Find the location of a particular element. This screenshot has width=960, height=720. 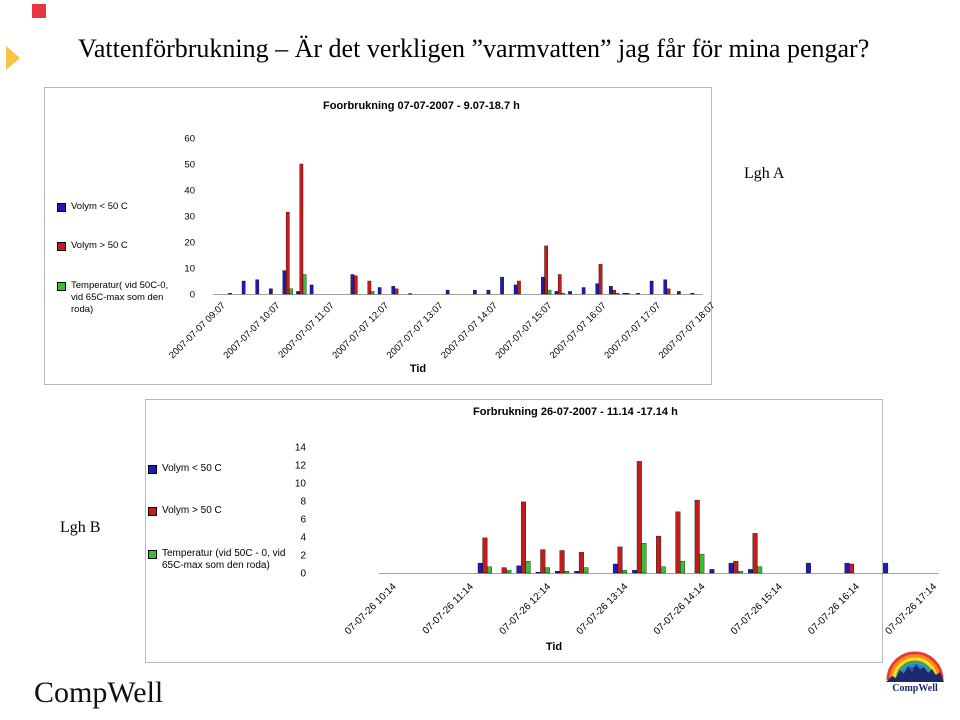

y-tick-label: 12 is located at coordinates (301, 466).